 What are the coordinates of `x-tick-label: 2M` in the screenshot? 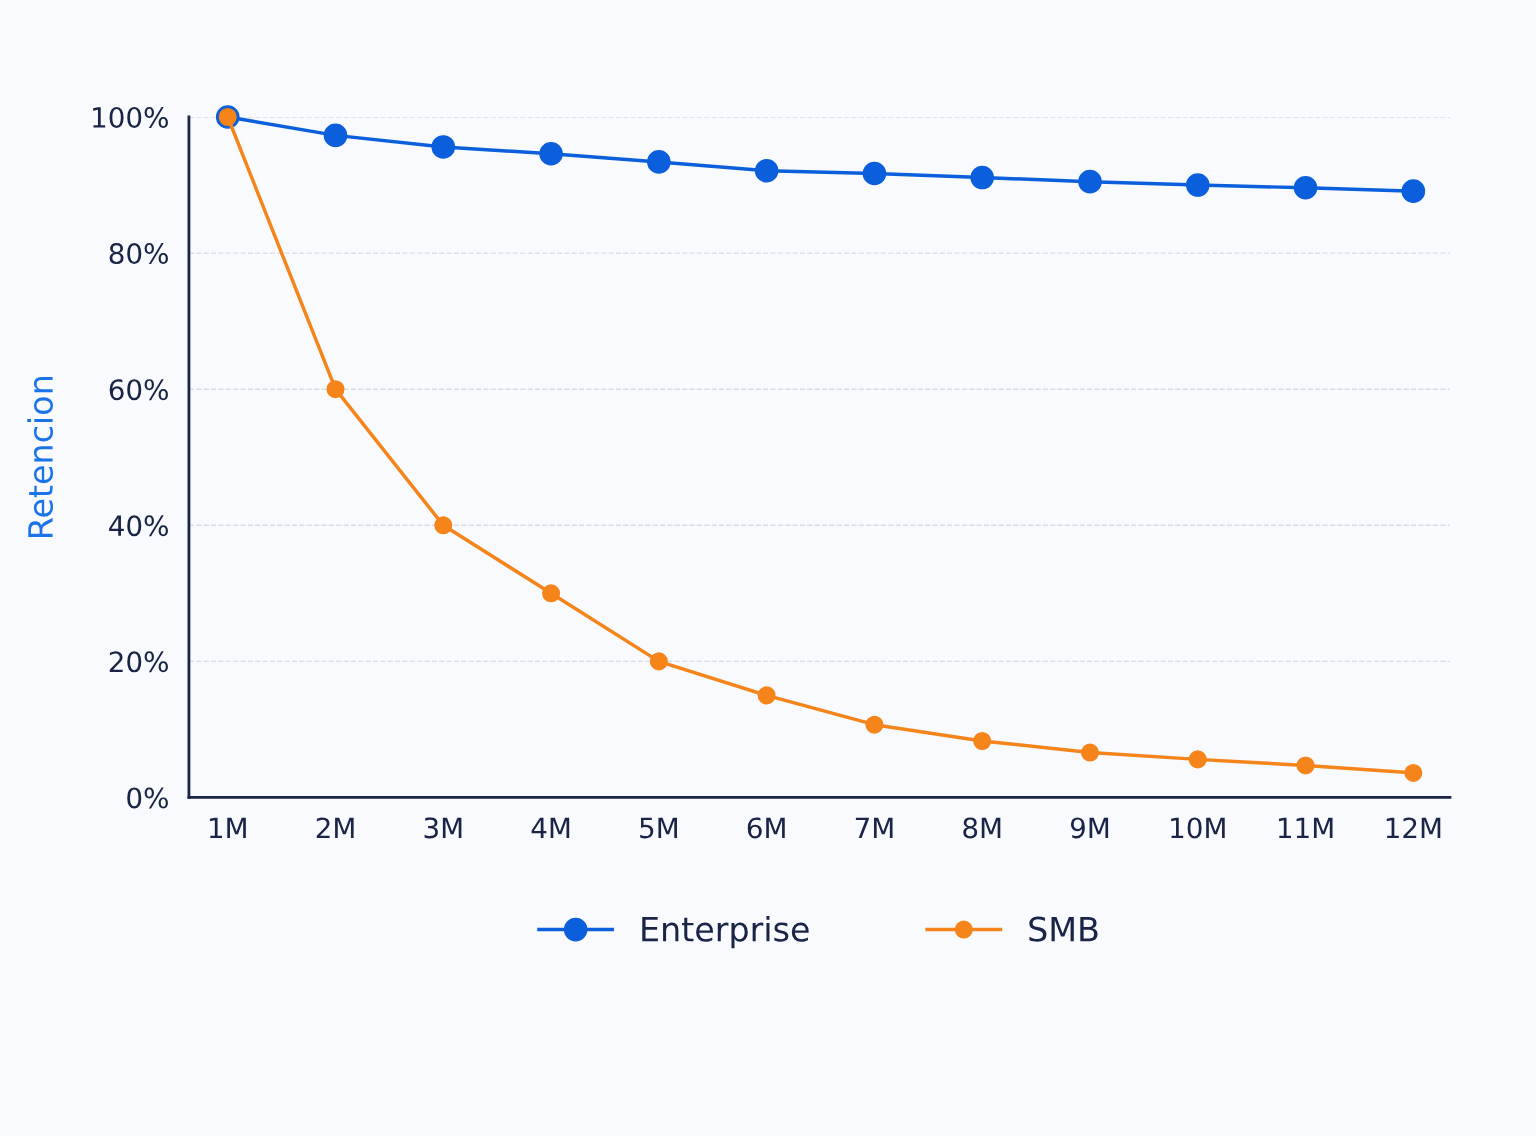 It's located at (335, 828).